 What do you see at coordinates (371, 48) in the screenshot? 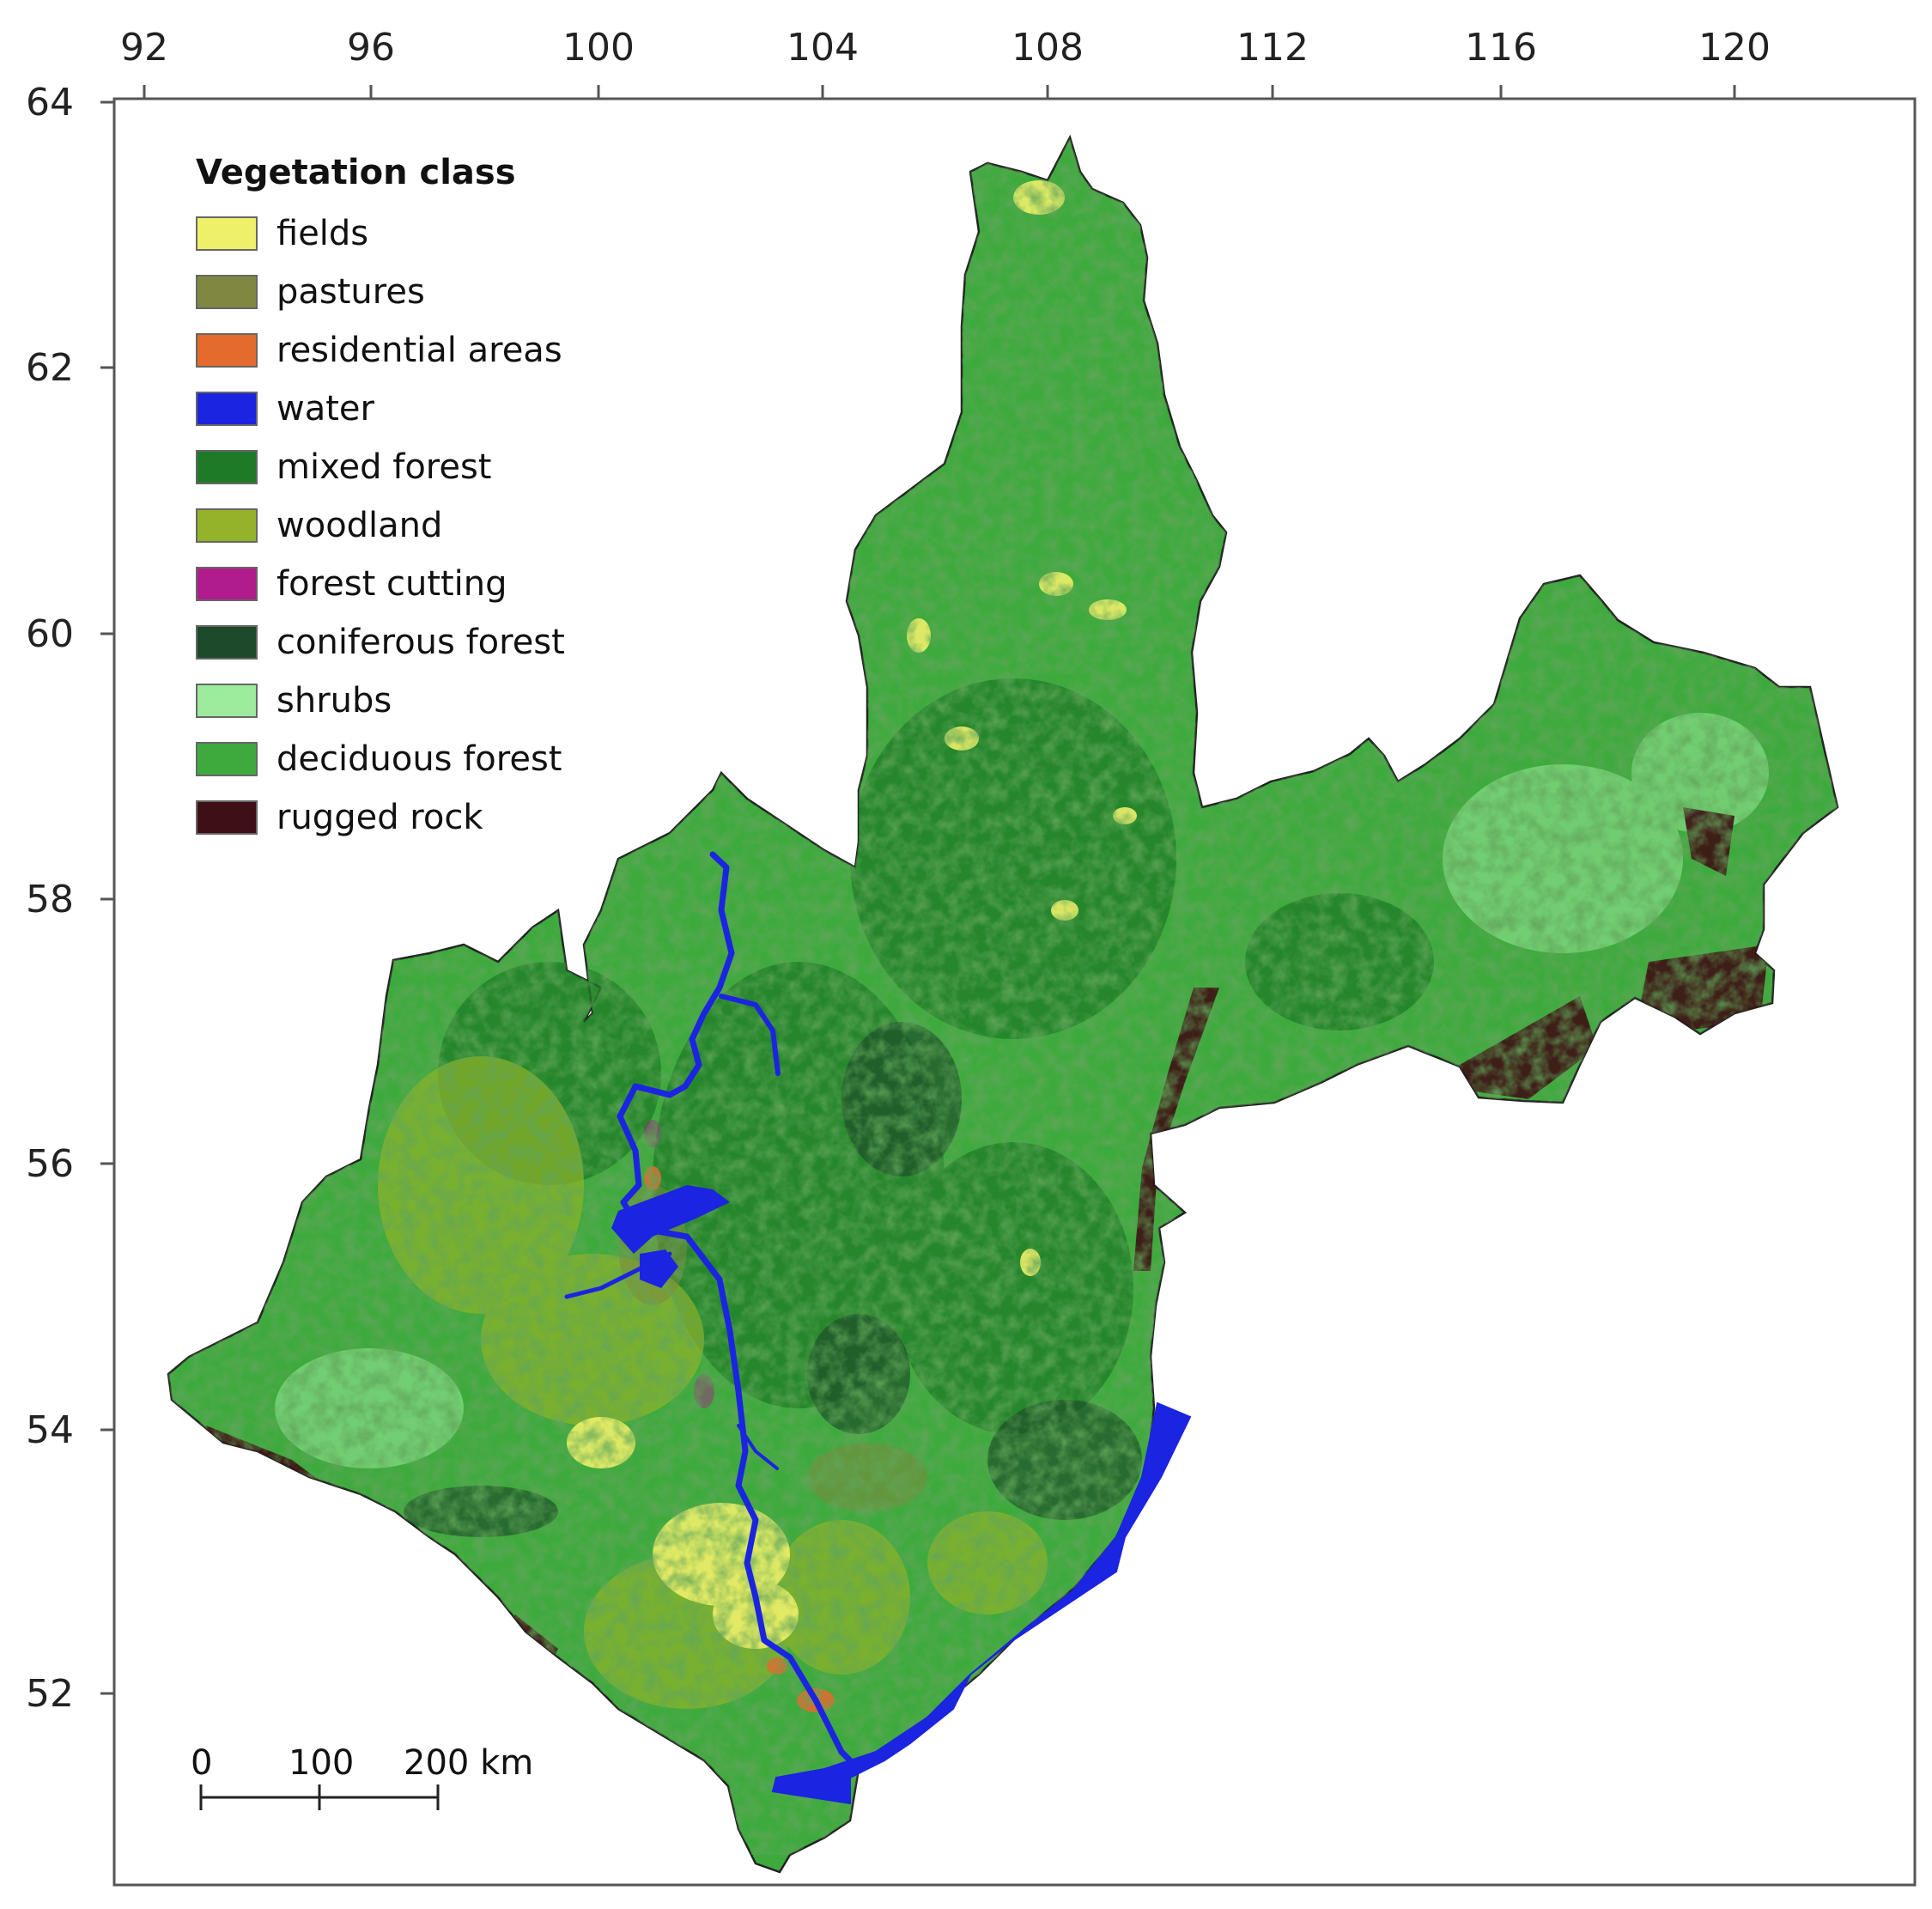
I see `lon-label-96: 96` at bounding box center [371, 48].